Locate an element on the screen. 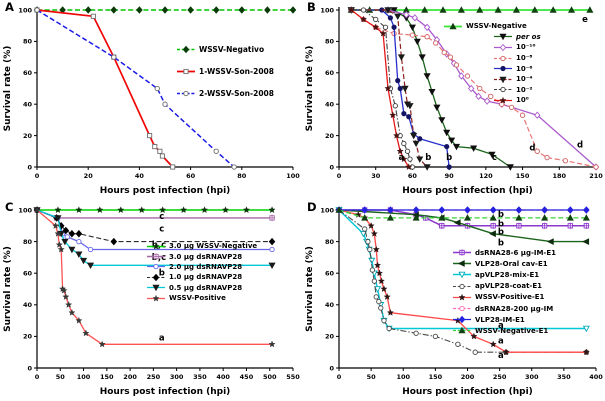 The width and height of the screenshot is (605, 401). panel-D-letter: D is located at coordinates (312, 207).